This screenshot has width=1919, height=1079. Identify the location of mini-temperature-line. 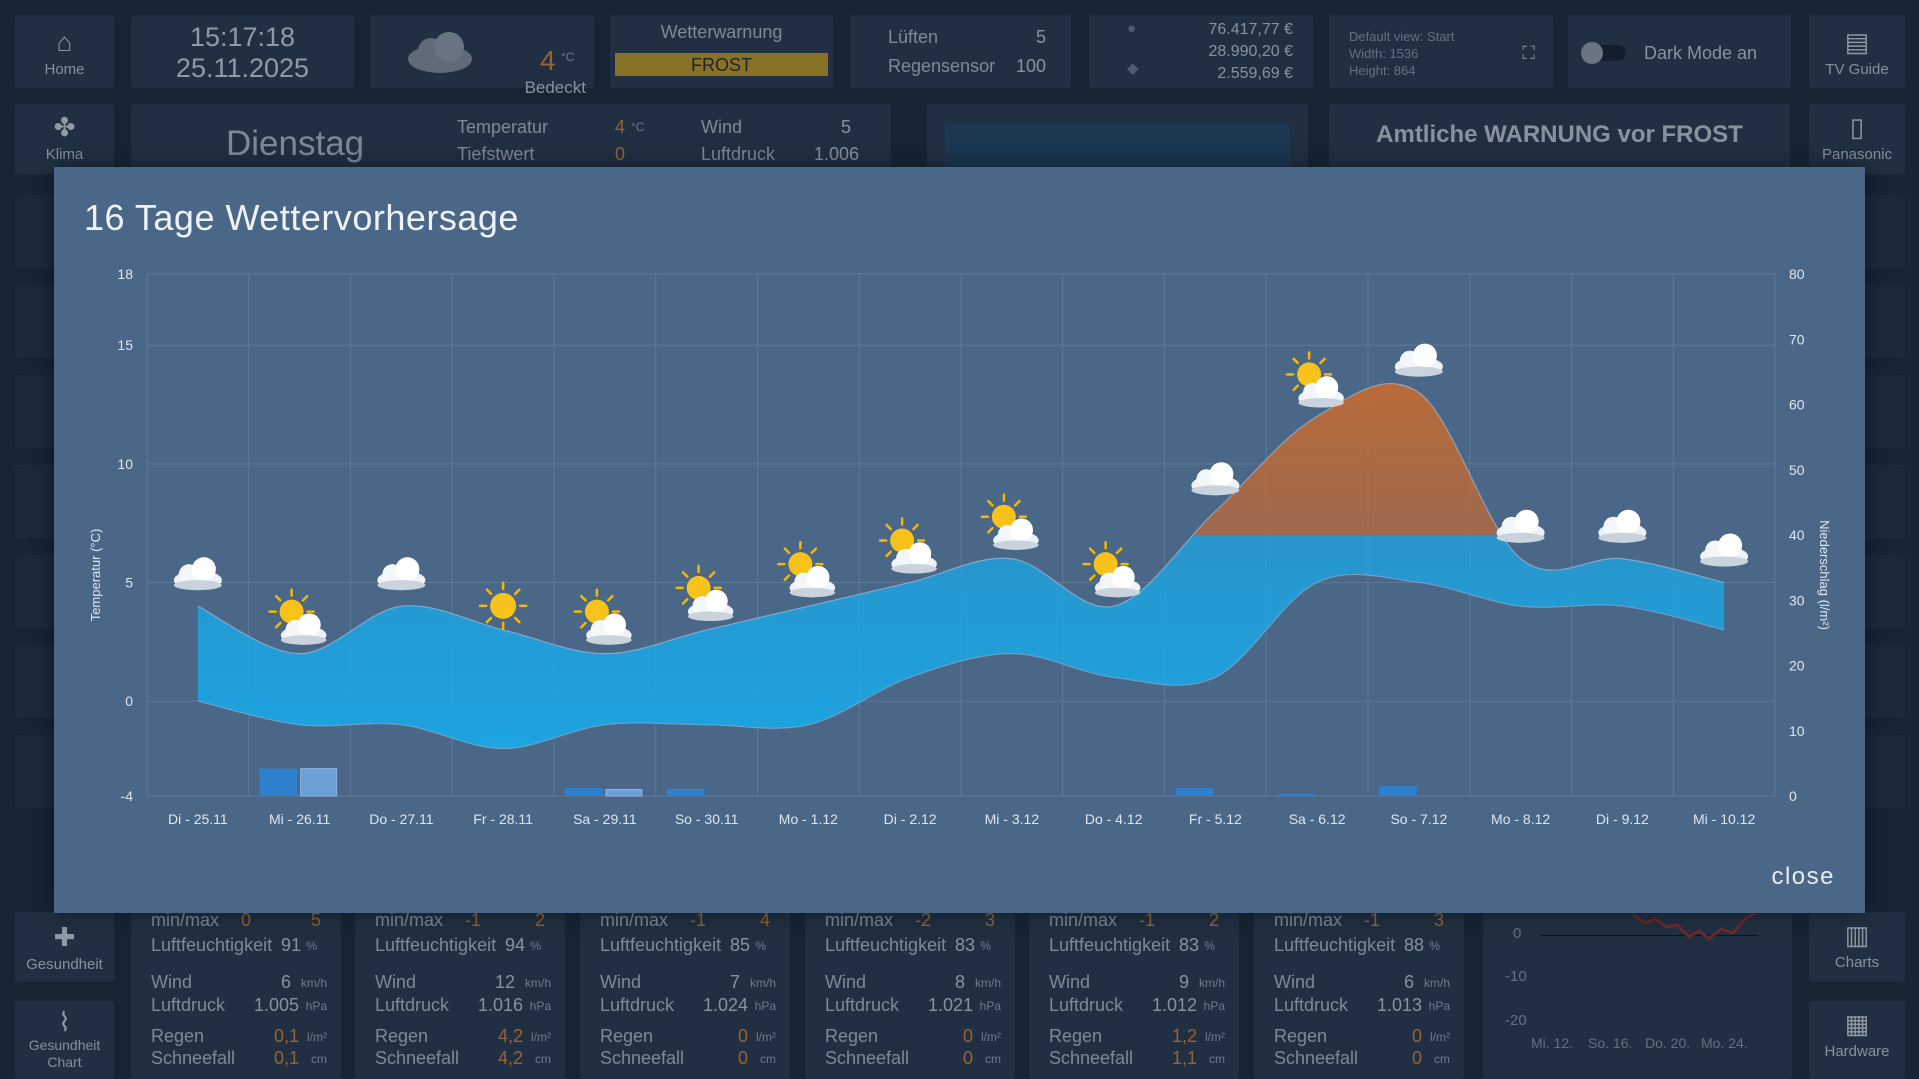
(1694, 926).